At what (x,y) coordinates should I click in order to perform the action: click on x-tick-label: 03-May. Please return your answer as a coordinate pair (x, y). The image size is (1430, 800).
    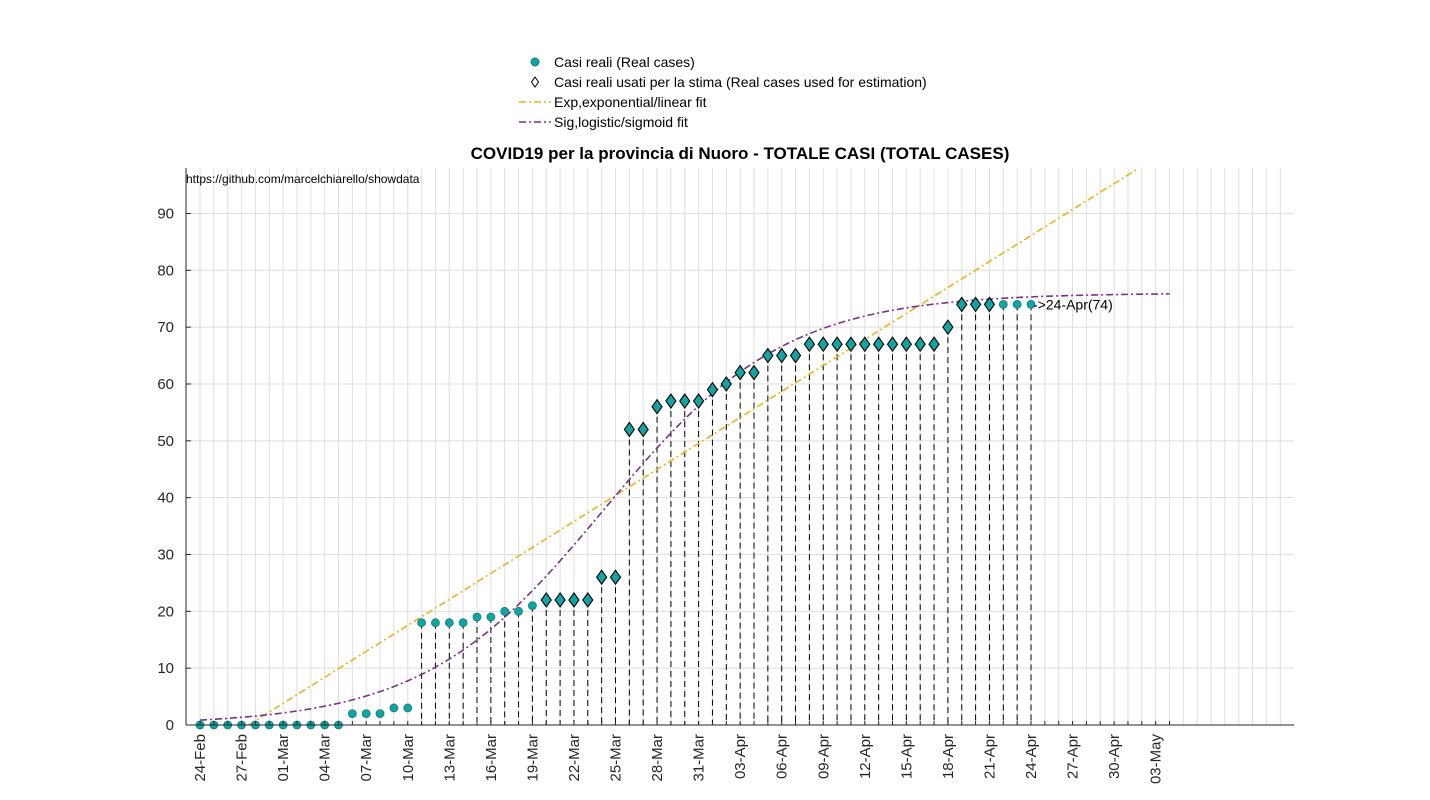
    Looking at the image, I should click on (1156, 759).